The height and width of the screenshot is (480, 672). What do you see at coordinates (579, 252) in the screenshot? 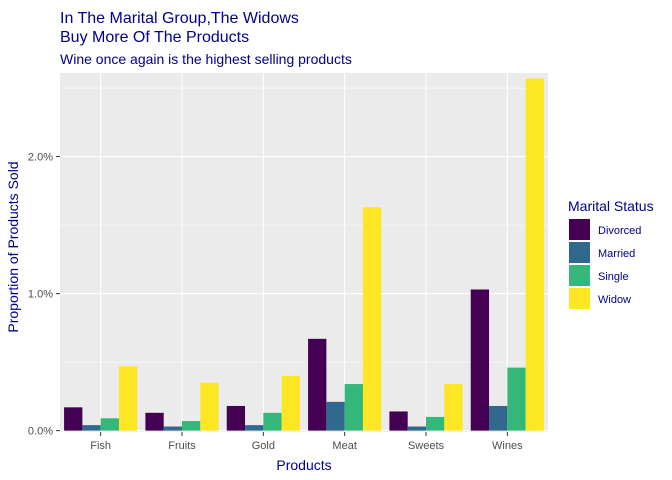
I see `legend-swatch-married` at bounding box center [579, 252].